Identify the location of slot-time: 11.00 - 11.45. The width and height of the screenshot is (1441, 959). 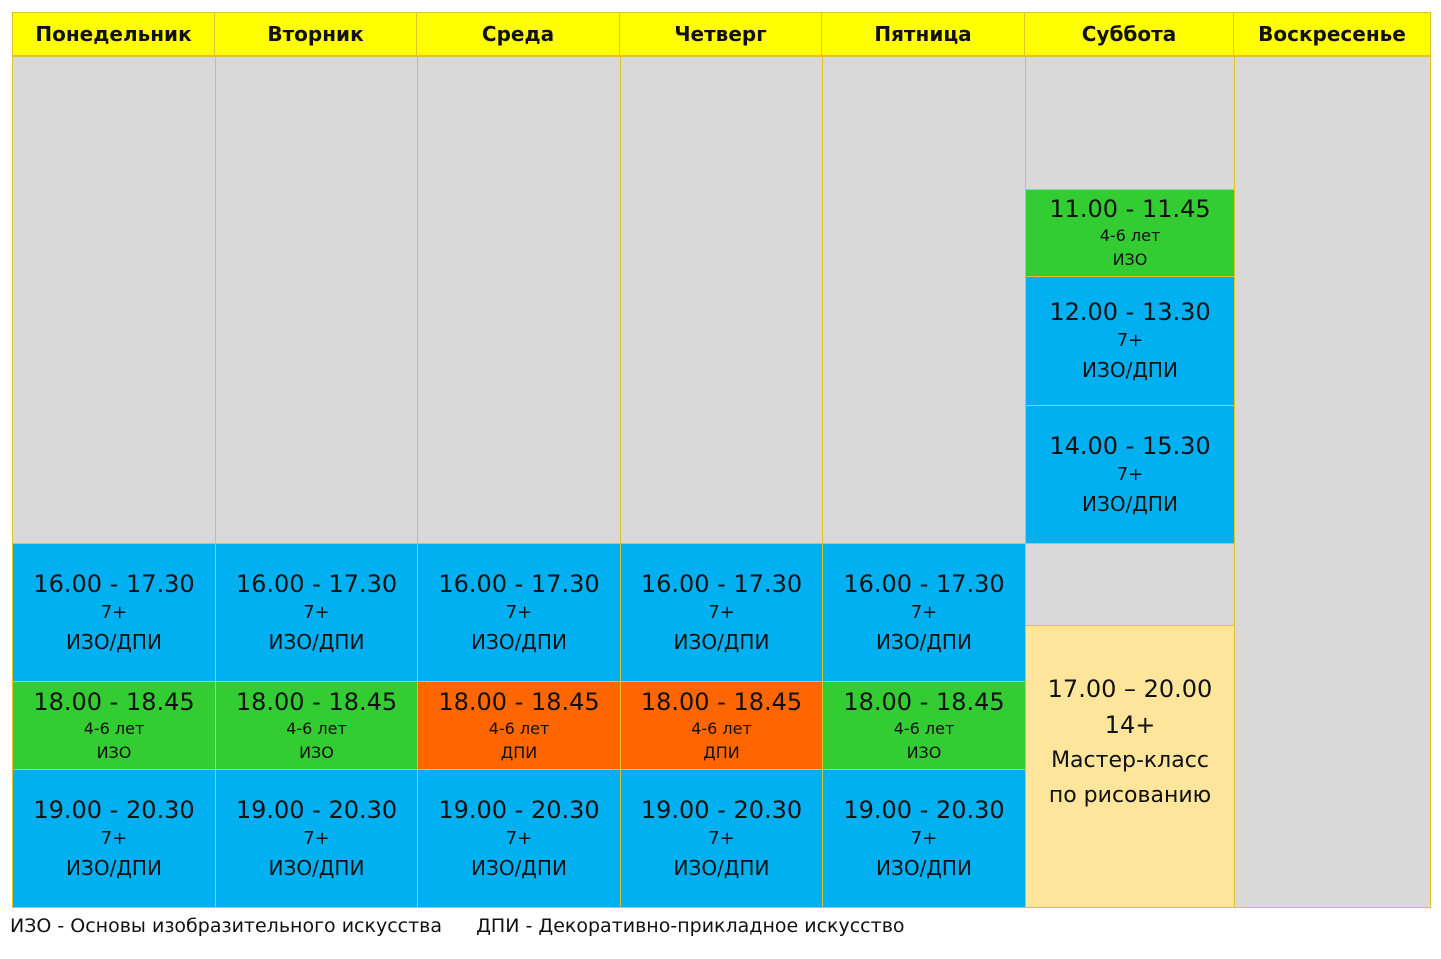
(1130, 209).